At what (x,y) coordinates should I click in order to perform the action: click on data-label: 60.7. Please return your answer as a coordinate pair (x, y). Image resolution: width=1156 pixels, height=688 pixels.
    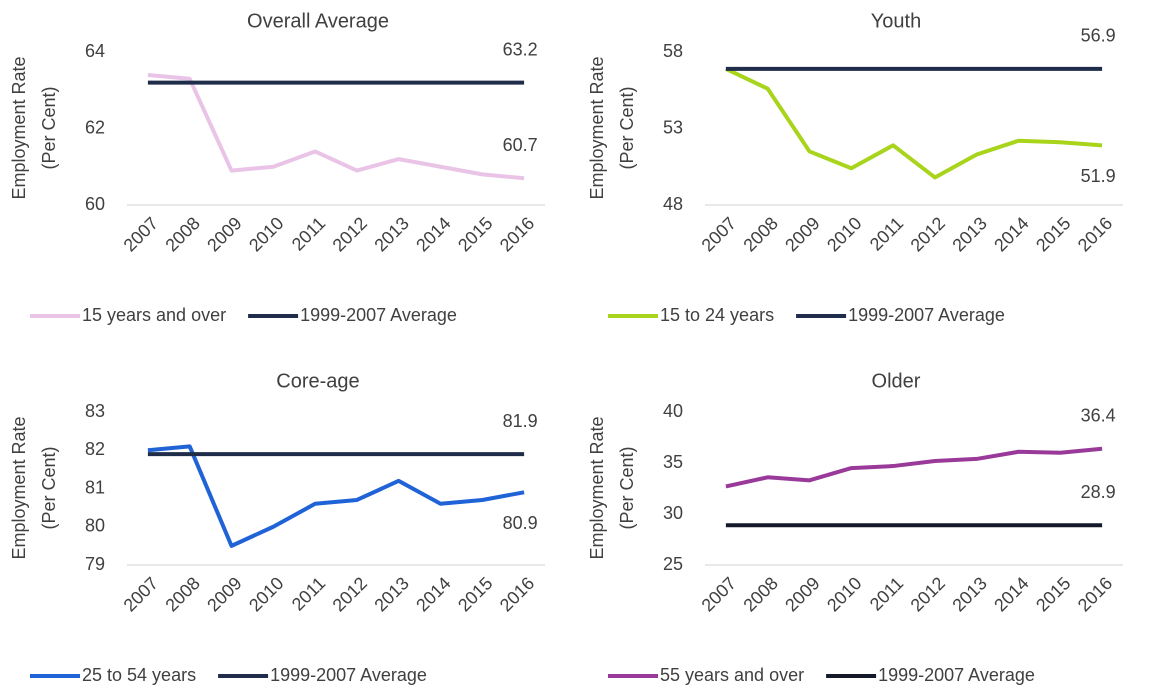
    Looking at the image, I should click on (520, 145).